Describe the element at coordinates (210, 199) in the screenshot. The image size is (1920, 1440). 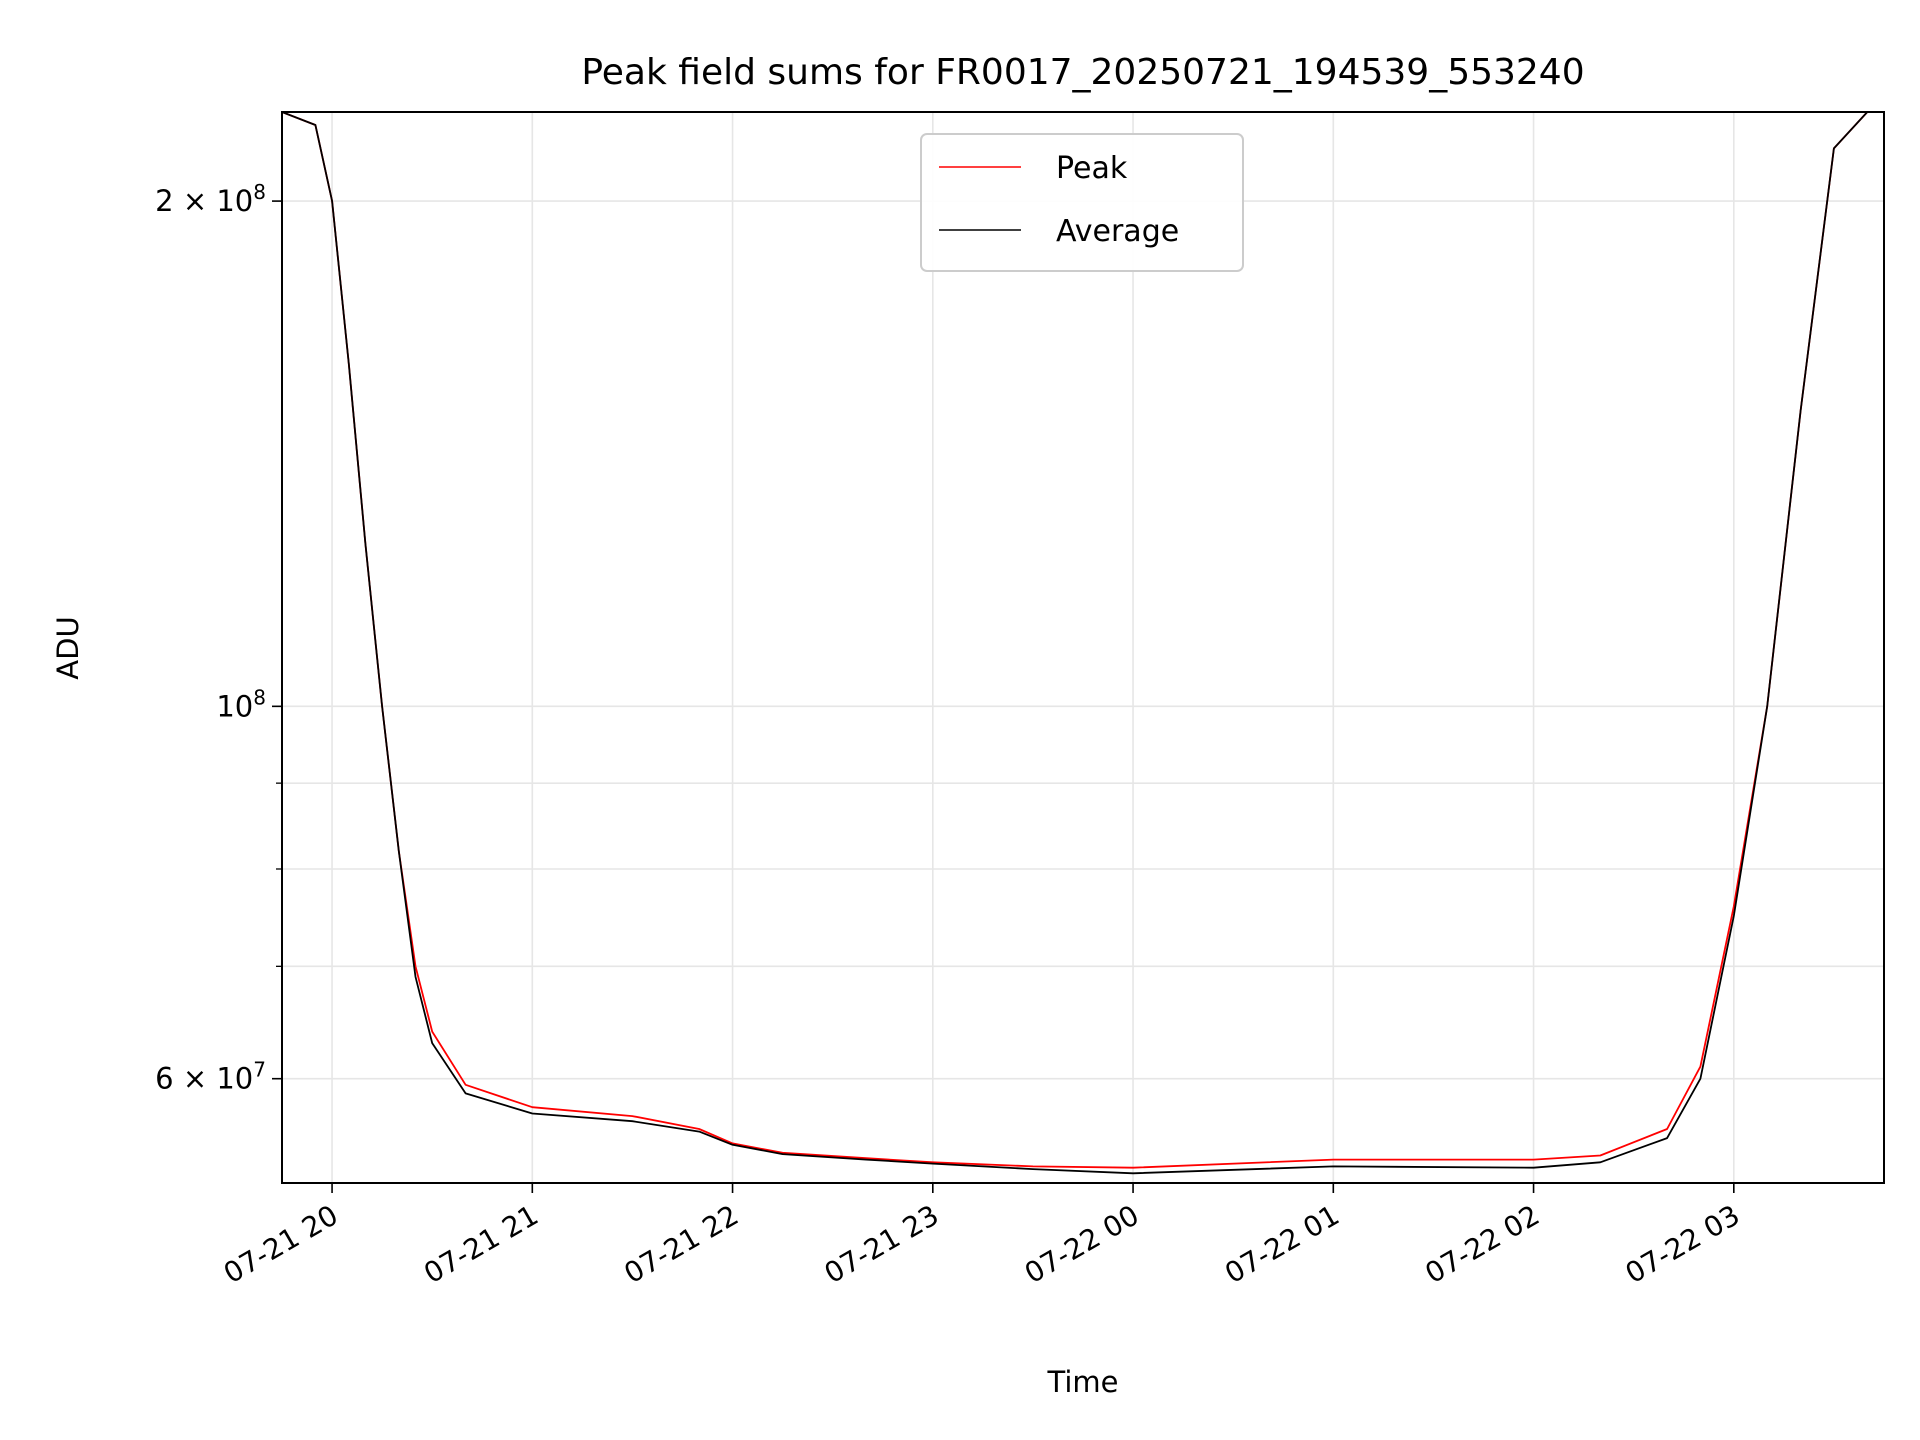
I see `y-tick-label: 2 × 108` at that location.